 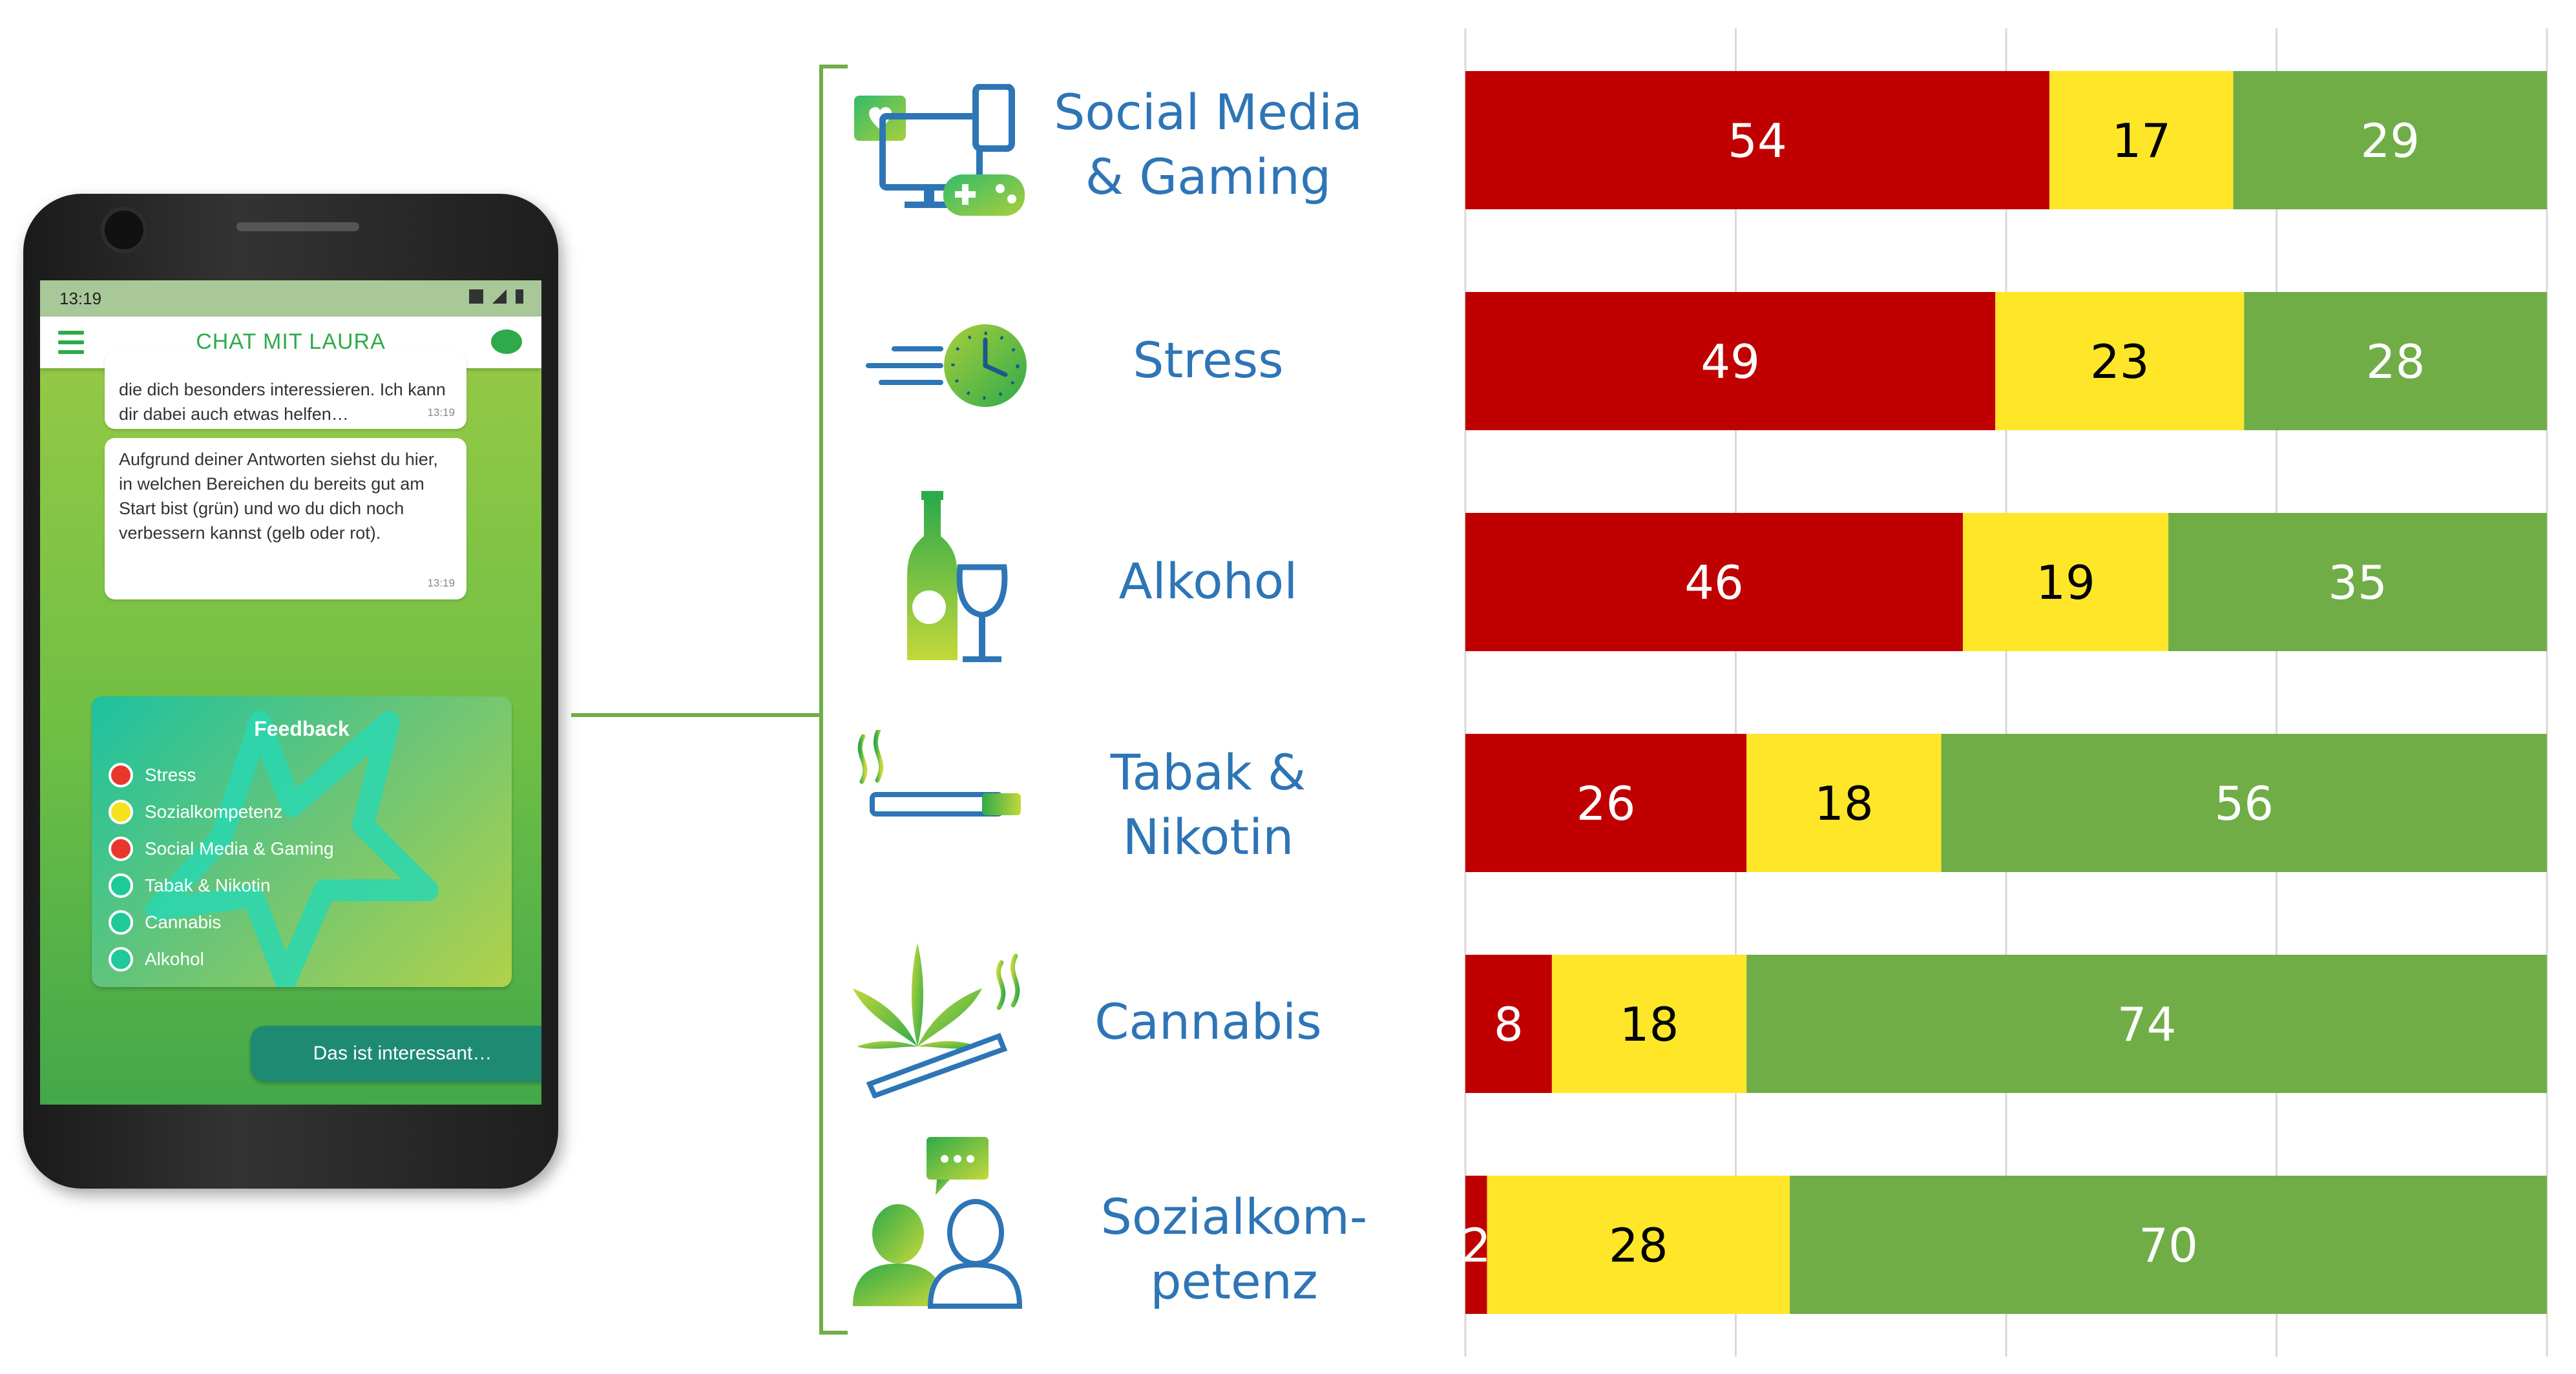 I want to click on data-label: 56, so click(x=2244, y=803).